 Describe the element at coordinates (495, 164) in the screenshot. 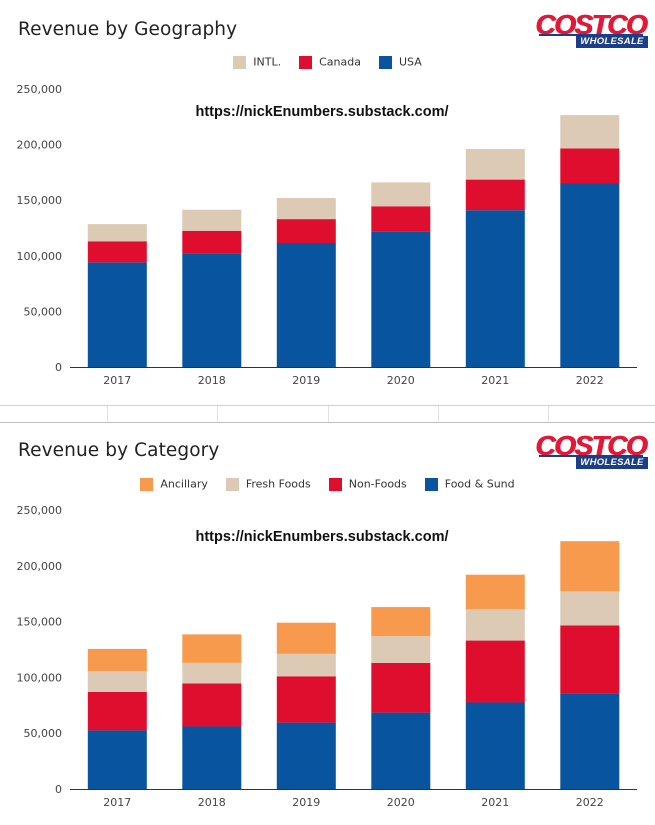

I see `bar-intl-2021` at that location.